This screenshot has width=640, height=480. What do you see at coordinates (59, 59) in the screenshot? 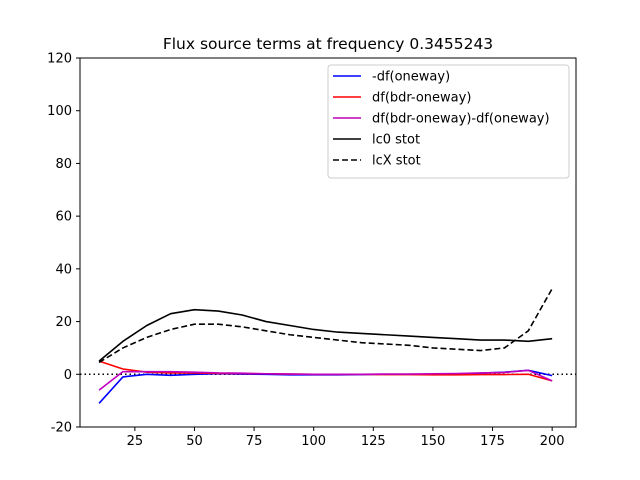
I see `y-tick-label: 120` at bounding box center [59, 59].